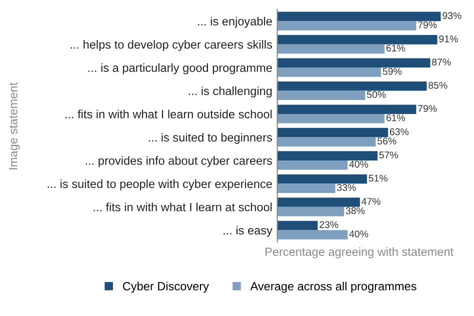  What do you see at coordinates (160, 184) in the screenshot?
I see `y-tick-label: ... is suited to people with cyber experience` at bounding box center [160, 184].